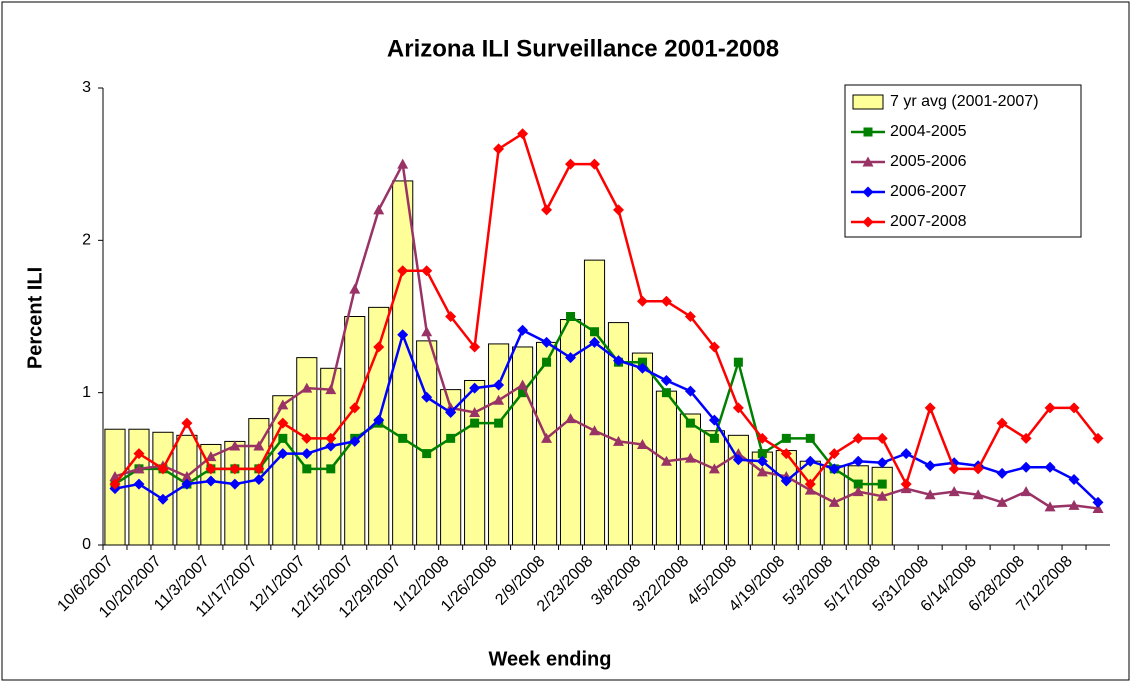 The image size is (1132, 688). What do you see at coordinates (583, 48) in the screenshot?
I see `chart-title: Arizona ILI Surveillance 2001-2008` at bounding box center [583, 48].